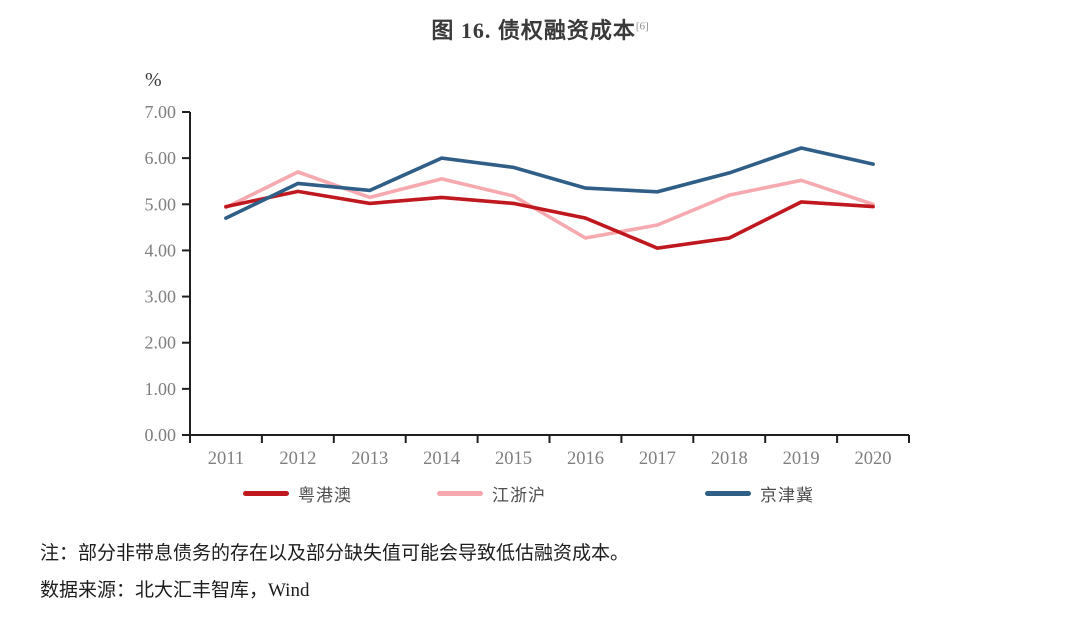  Describe the element at coordinates (161, 297) in the screenshot. I see `y-tick-label-3: 3.00` at that location.